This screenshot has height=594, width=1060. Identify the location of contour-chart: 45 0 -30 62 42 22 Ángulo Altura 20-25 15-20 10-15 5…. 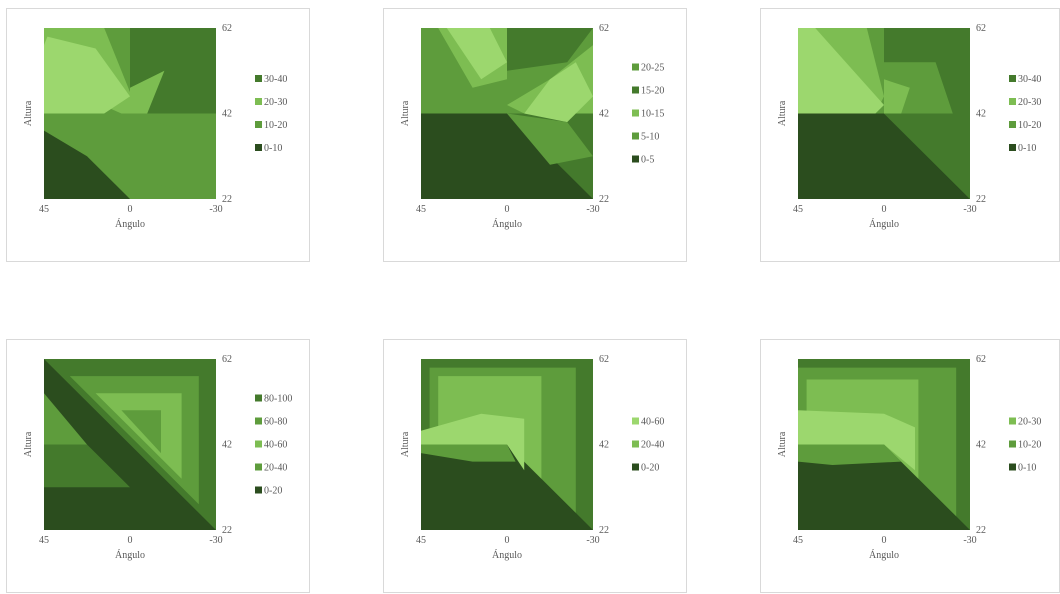
(532, 126).